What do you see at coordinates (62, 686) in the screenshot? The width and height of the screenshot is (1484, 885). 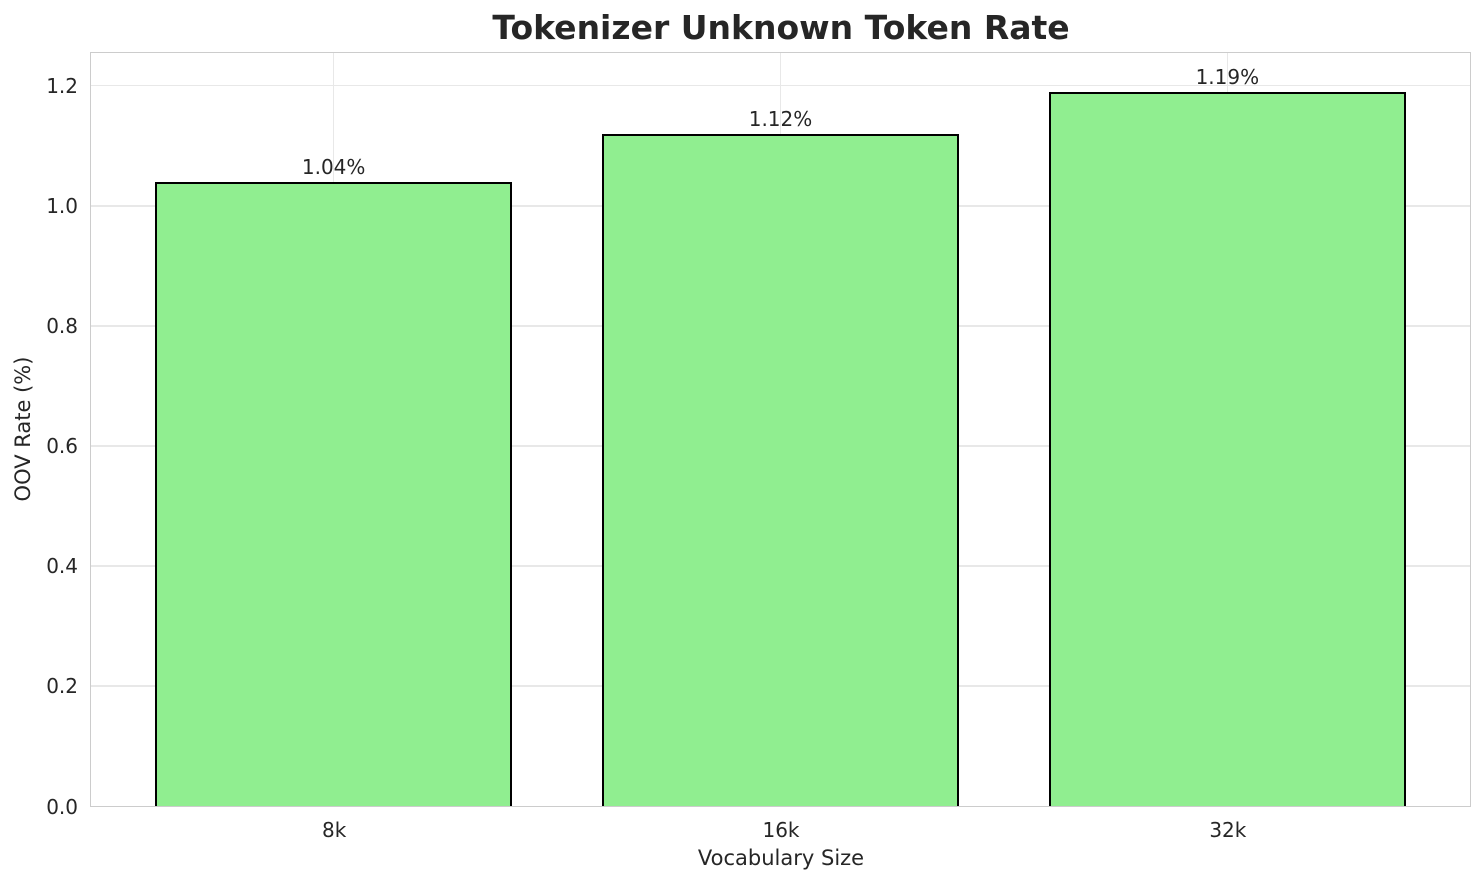 I see `y-tick-label: 0.2` at bounding box center [62, 686].